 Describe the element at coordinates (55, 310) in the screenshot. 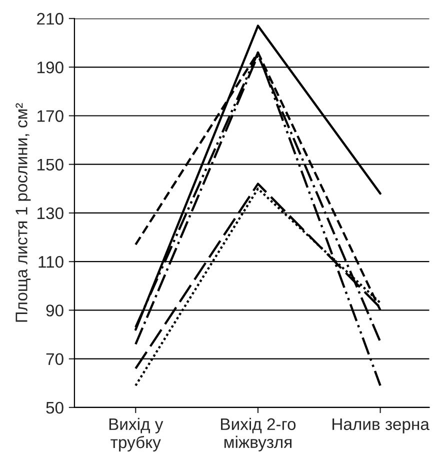

I see `y-tick-label: 90` at that location.